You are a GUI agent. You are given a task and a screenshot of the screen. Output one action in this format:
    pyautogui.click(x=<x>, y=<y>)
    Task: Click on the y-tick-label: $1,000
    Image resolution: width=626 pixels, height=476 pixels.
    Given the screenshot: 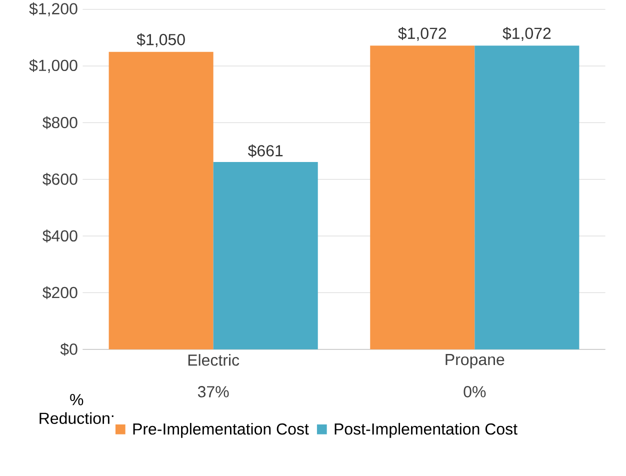 What is the action you would take?
    pyautogui.click(x=53, y=66)
    